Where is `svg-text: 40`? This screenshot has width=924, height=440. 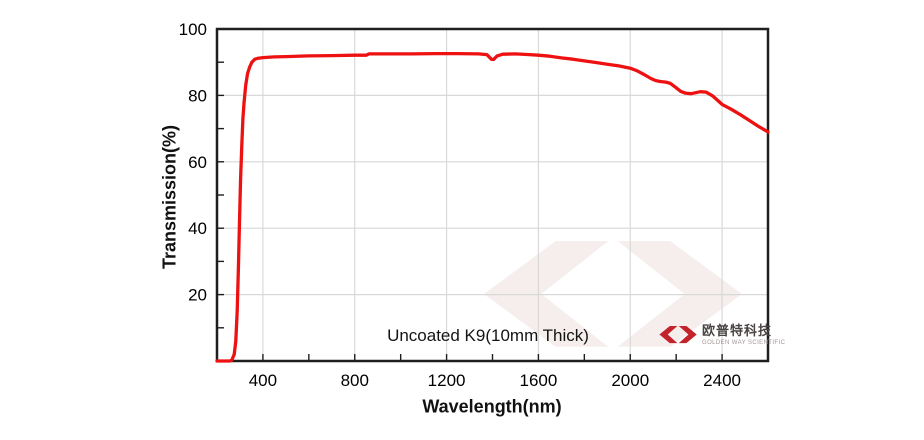
svg-text: 40 is located at coordinates (197, 228).